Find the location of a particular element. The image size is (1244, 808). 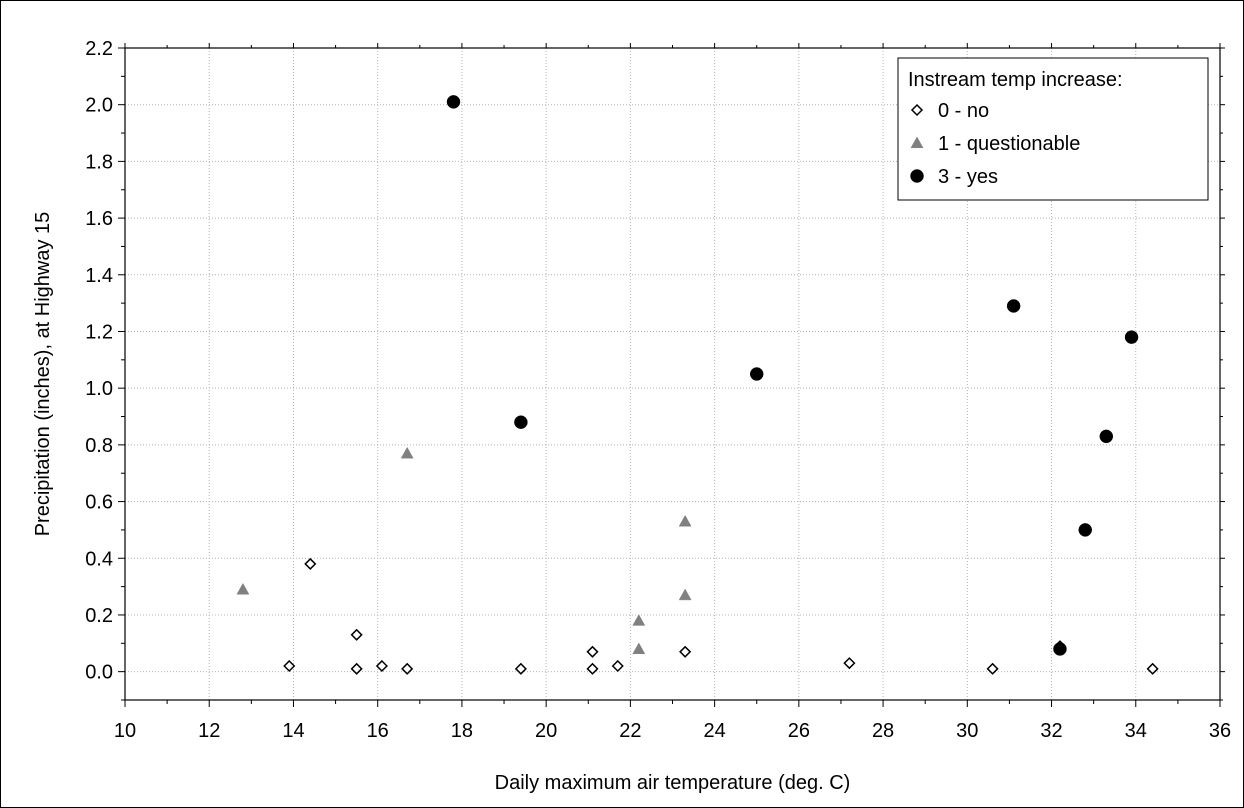

y-tick-label: 1.6 is located at coordinates (99, 219).